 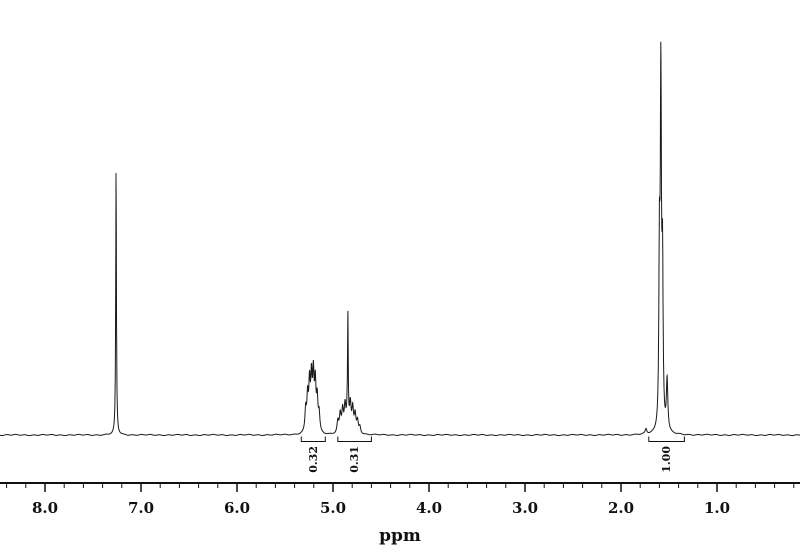 What do you see at coordinates (717, 508) in the screenshot?
I see `axis-tick-label: 1.0` at bounding box center [717, 508].